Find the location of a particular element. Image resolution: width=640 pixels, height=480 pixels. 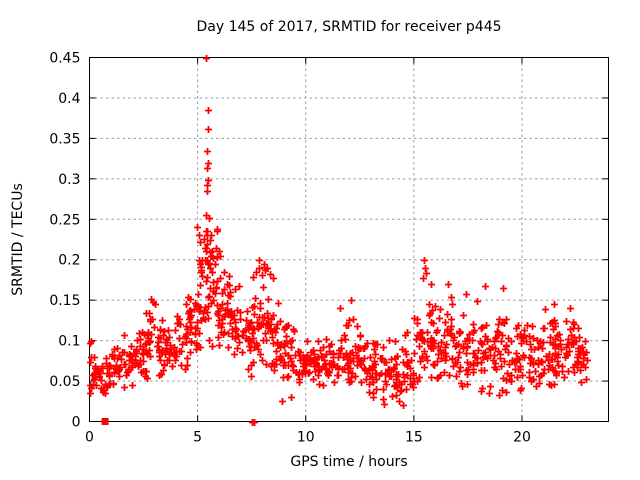

y-tick-label: 0.15 is located at coordinates (64, 301).